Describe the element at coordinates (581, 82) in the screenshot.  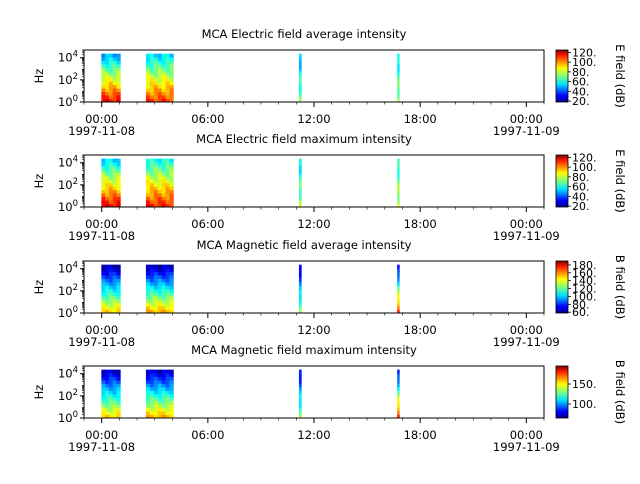
I see `colorbar-tick-label: 60.` at that location.